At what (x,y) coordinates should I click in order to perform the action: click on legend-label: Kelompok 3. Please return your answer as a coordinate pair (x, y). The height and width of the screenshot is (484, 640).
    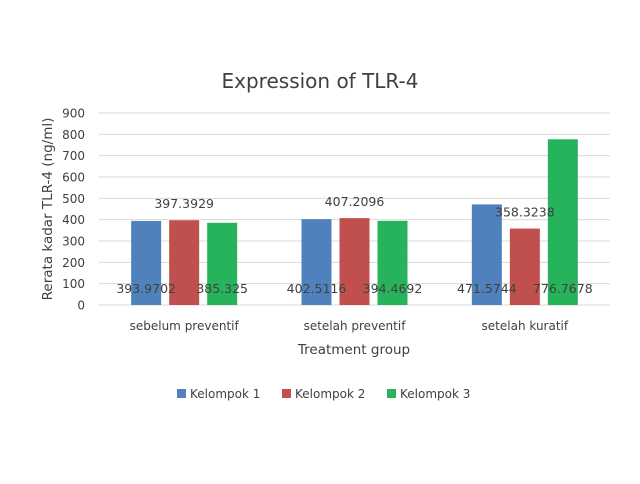
    Looking at the image, I should click on (435, 394).